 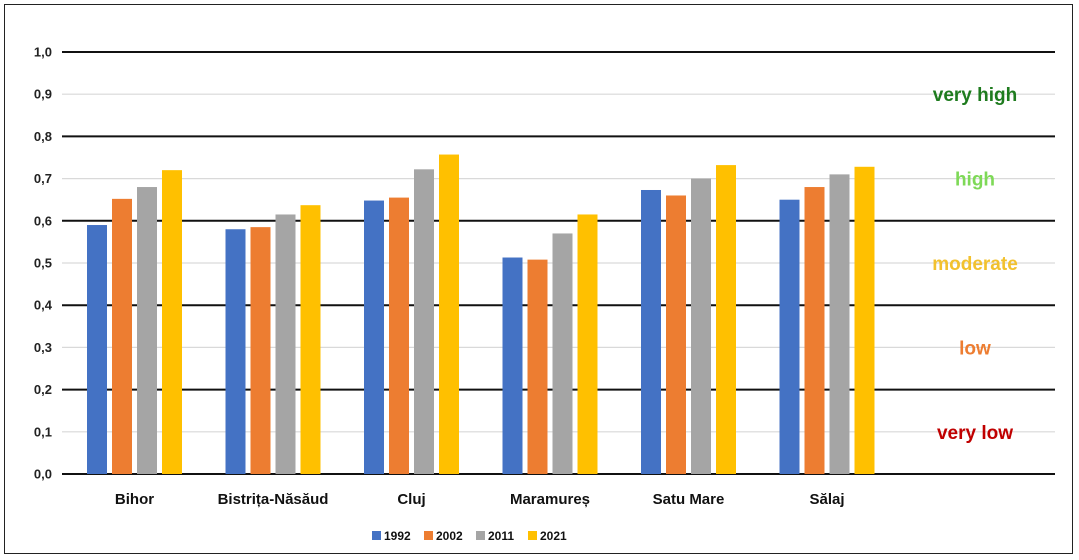 What do you see at coordinates (397, 536) in the screenshot?
I see `legend-label-1992: 1992` at bounding box center [397, 536].